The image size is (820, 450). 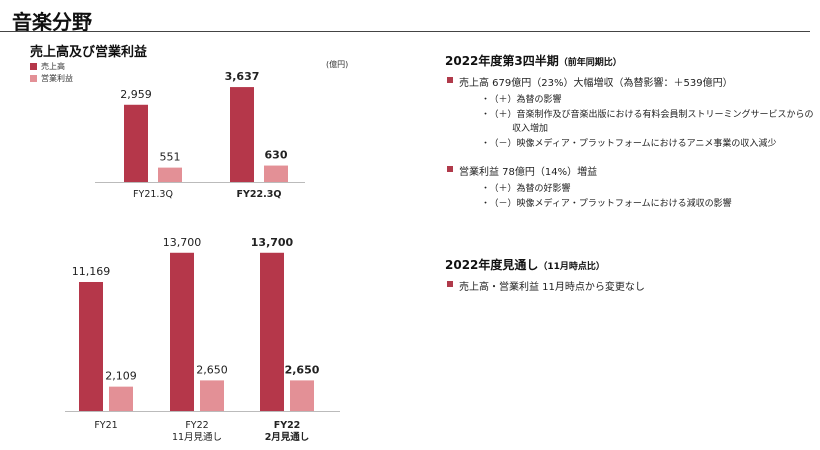 I want to click on data-label: 3,637, so click(x=242, y=76).